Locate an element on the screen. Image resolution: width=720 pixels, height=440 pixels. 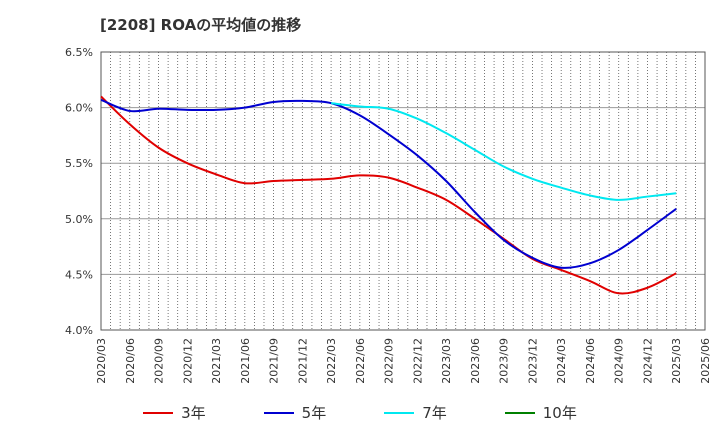
x-tick-label: 2023/12 is located at coordinates (532, 361).